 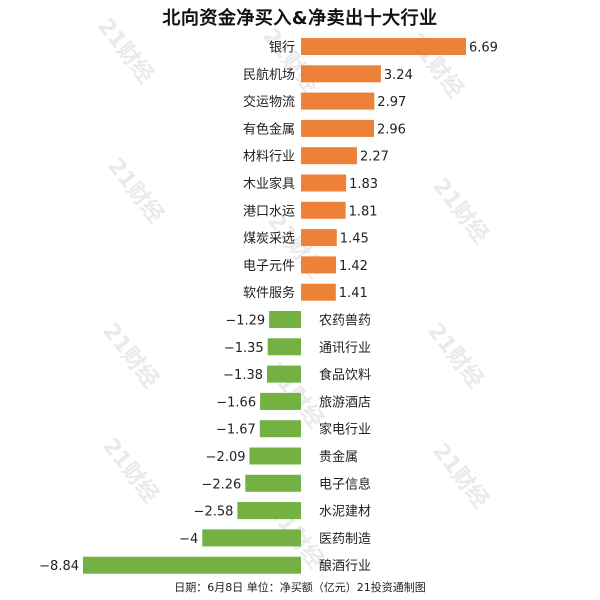 What do you see at coordinates (455, 355) in the screenshot?
I see `watermark-7: 21财经` at bounding box center [455, 355].